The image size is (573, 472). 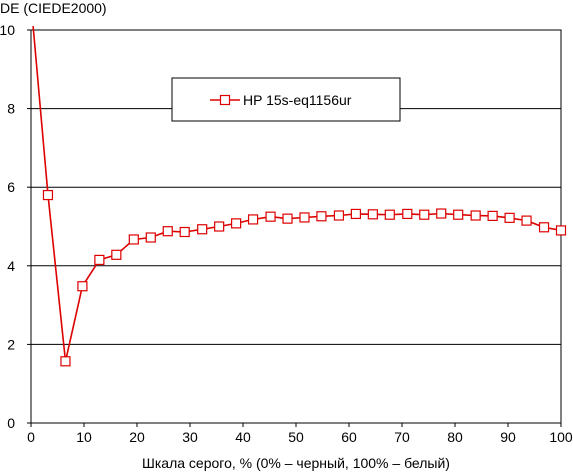 What do you see at coordinates (31, 437) in the screenshot?
I see `x-tick-label: 0` at bounding box center [31, 437].